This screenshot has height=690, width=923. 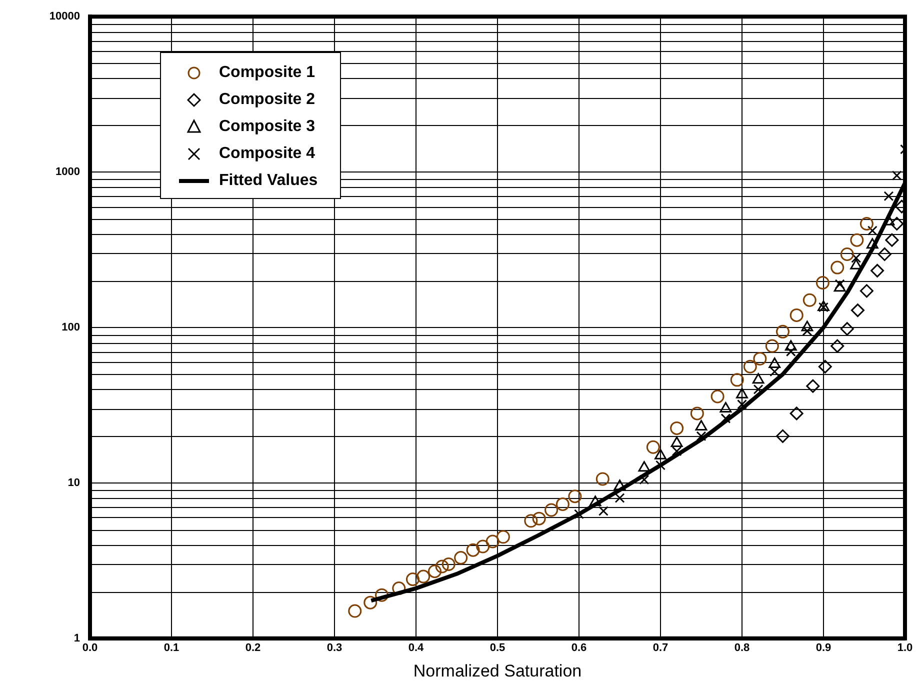 I want to click on y-tick-label: 1000, so click(x=68, y=172).